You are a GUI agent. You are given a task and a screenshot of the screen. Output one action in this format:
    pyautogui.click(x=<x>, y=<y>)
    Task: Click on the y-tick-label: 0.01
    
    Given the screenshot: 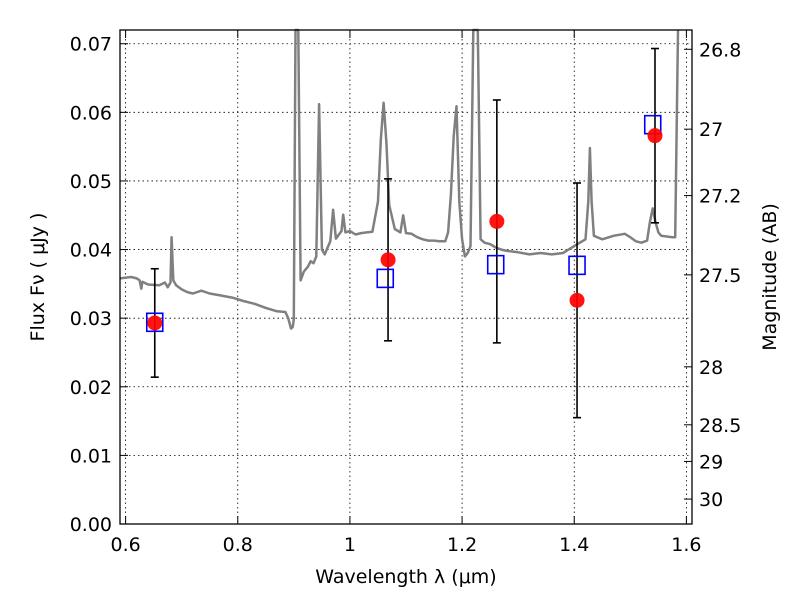 What is the action you would take?
    pyautogui.click(x=91, y=456)
    